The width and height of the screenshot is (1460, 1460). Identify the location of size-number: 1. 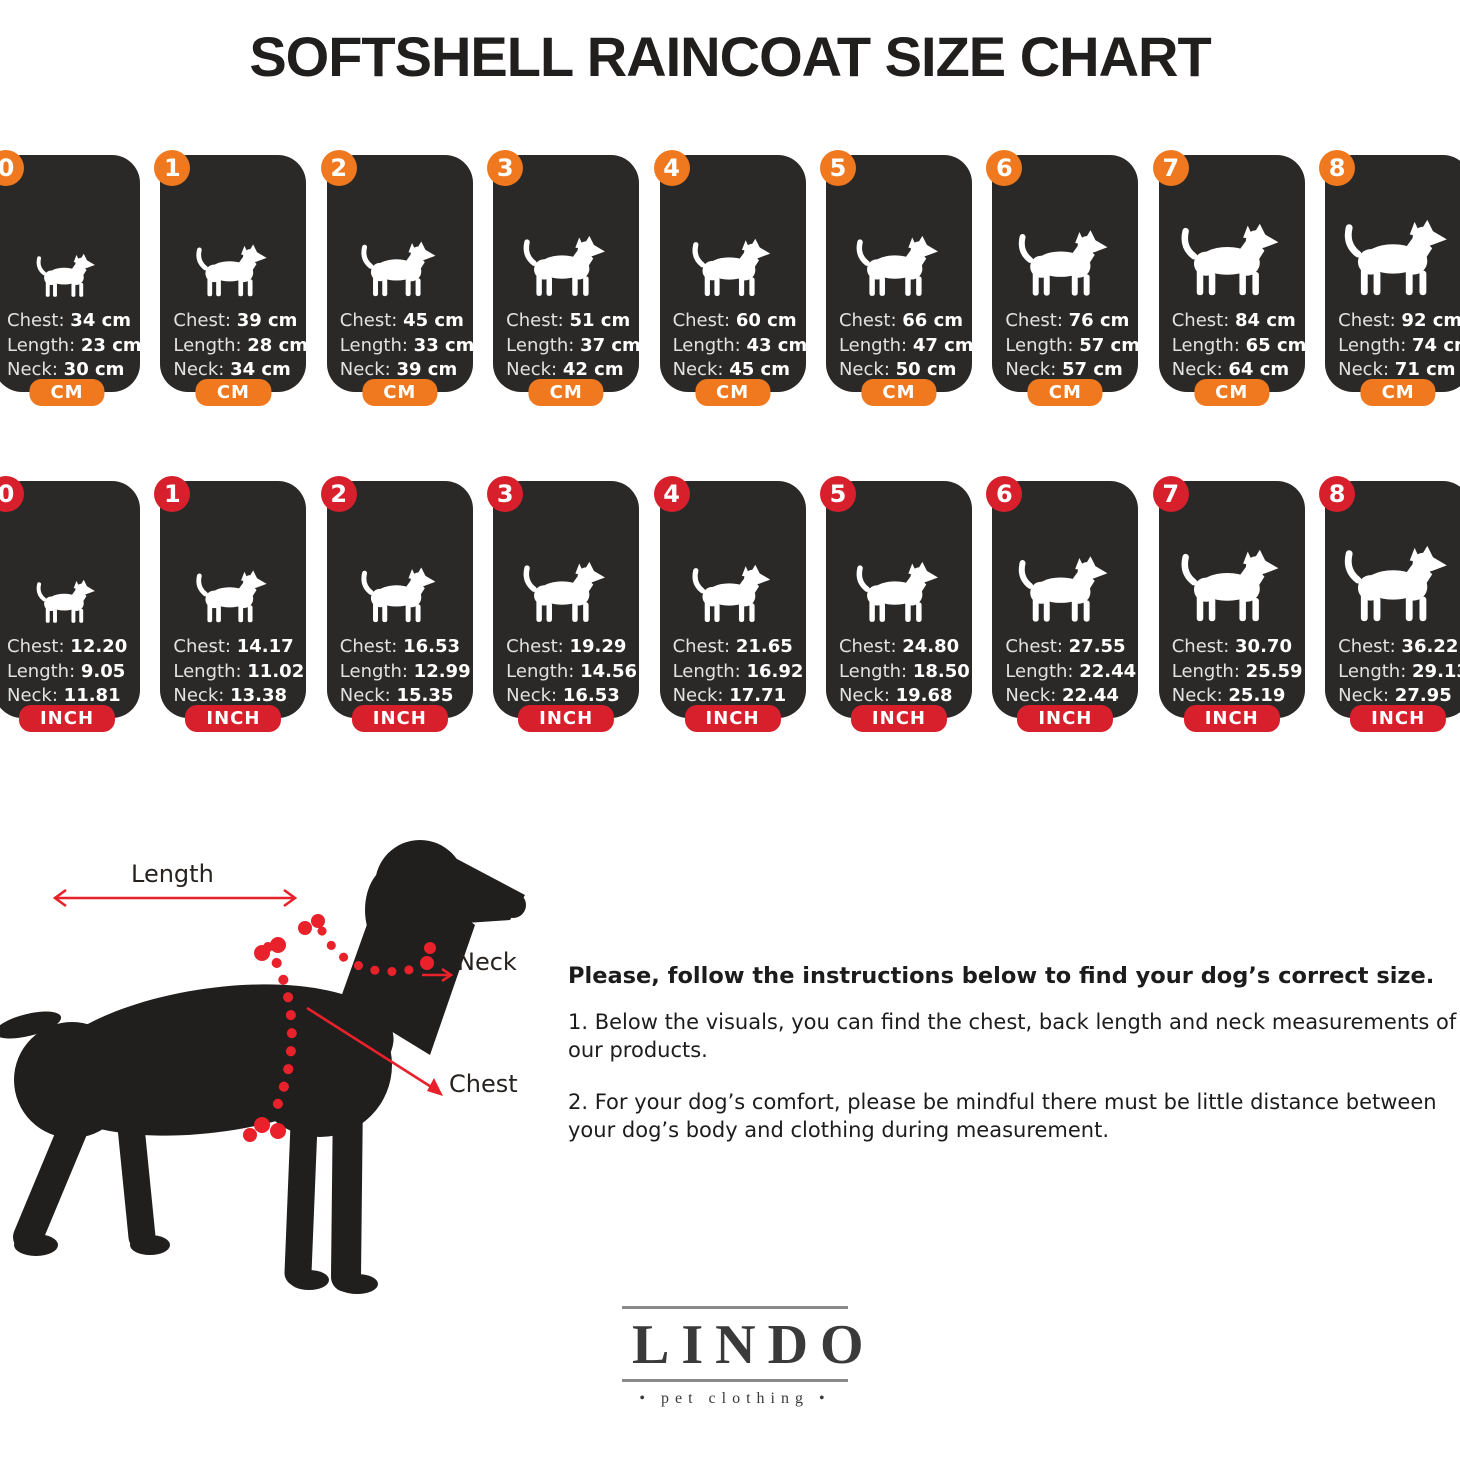
(172, 168).